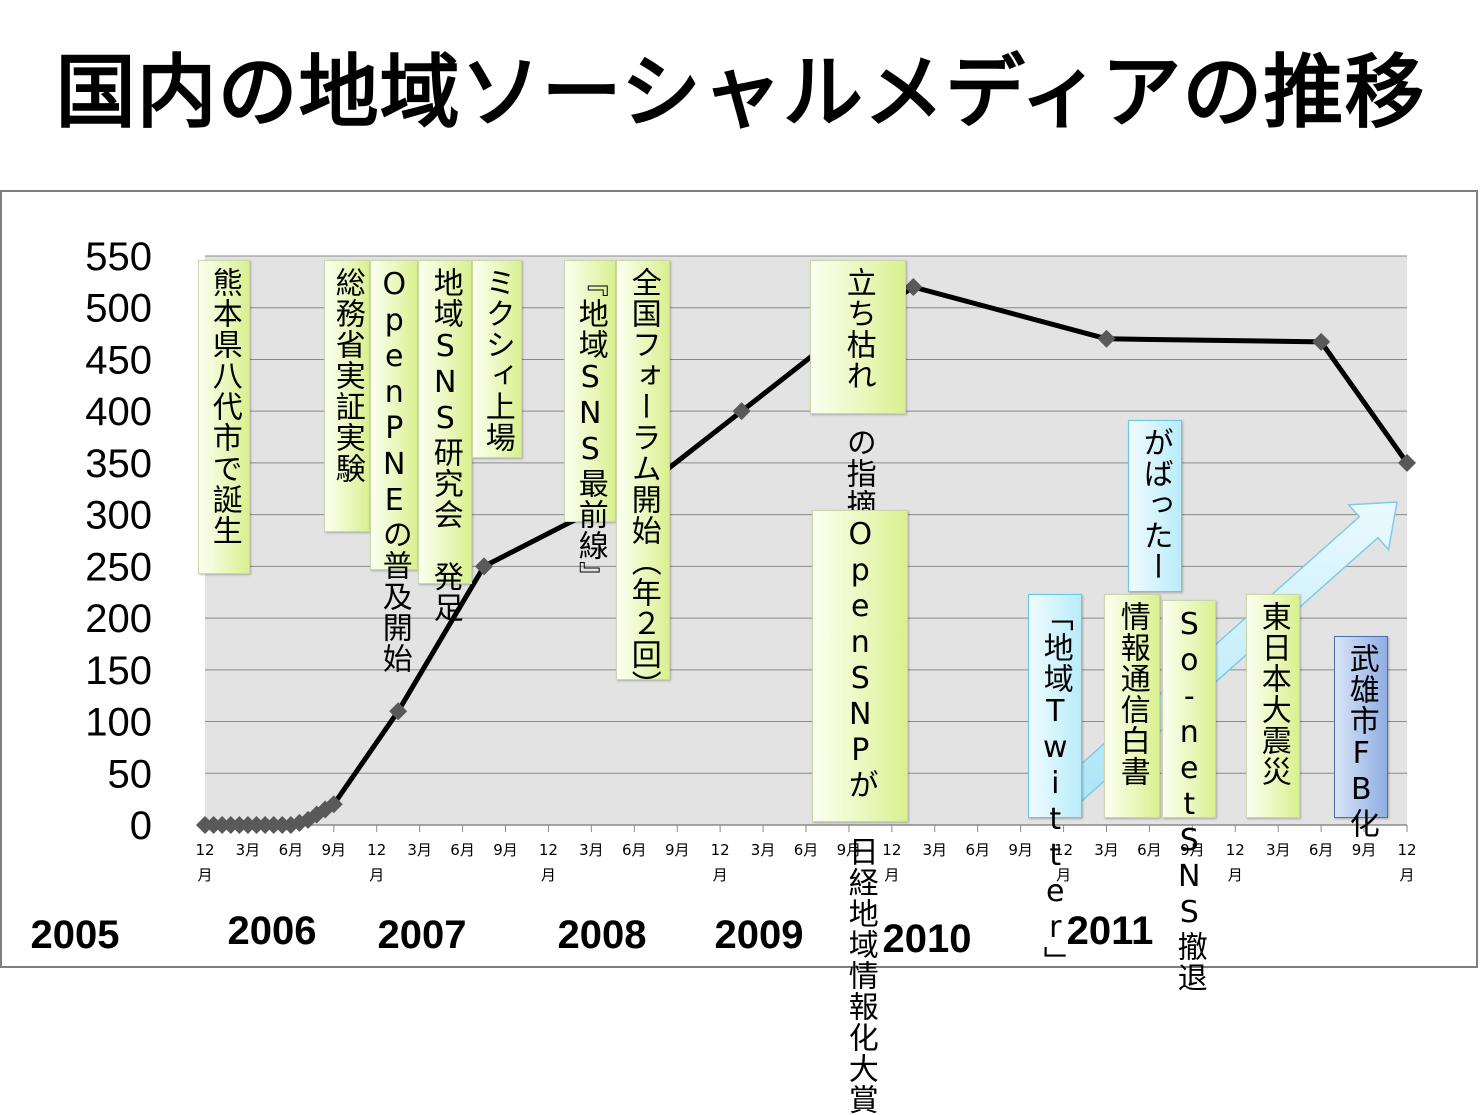 This screenshot has width=1481, height=1115. I want to click on y-tick-label: 500, so click(118, 309).